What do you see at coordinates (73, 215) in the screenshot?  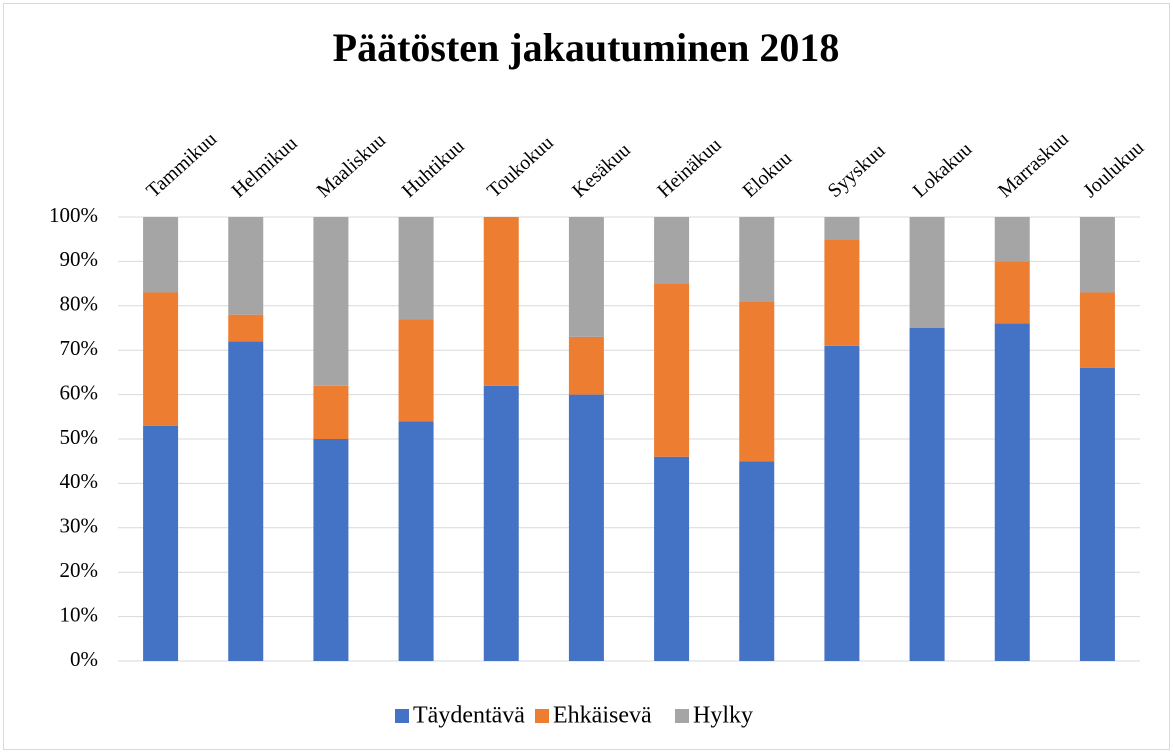 I see `y-tick-label: 100%` at bounding box center [73, 215].